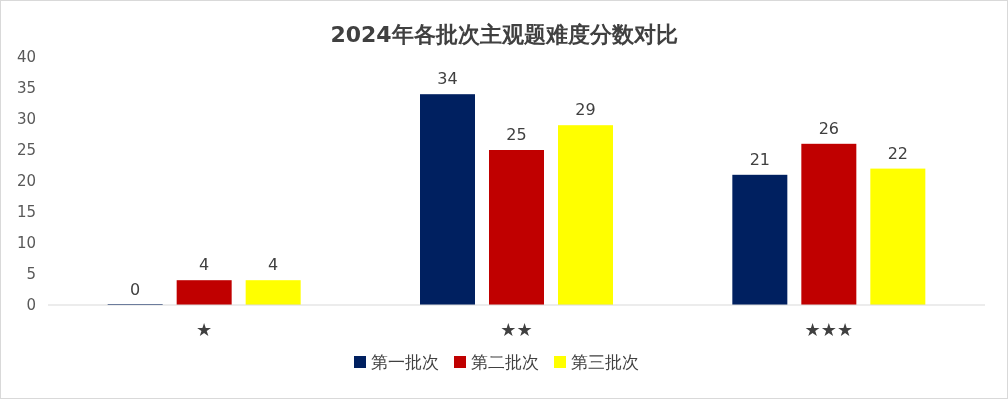 The image size is (1008, 399). Describe the element at coordinates (516, 329) in the screenshot. I see `x-tick-label: ★★` at that location.